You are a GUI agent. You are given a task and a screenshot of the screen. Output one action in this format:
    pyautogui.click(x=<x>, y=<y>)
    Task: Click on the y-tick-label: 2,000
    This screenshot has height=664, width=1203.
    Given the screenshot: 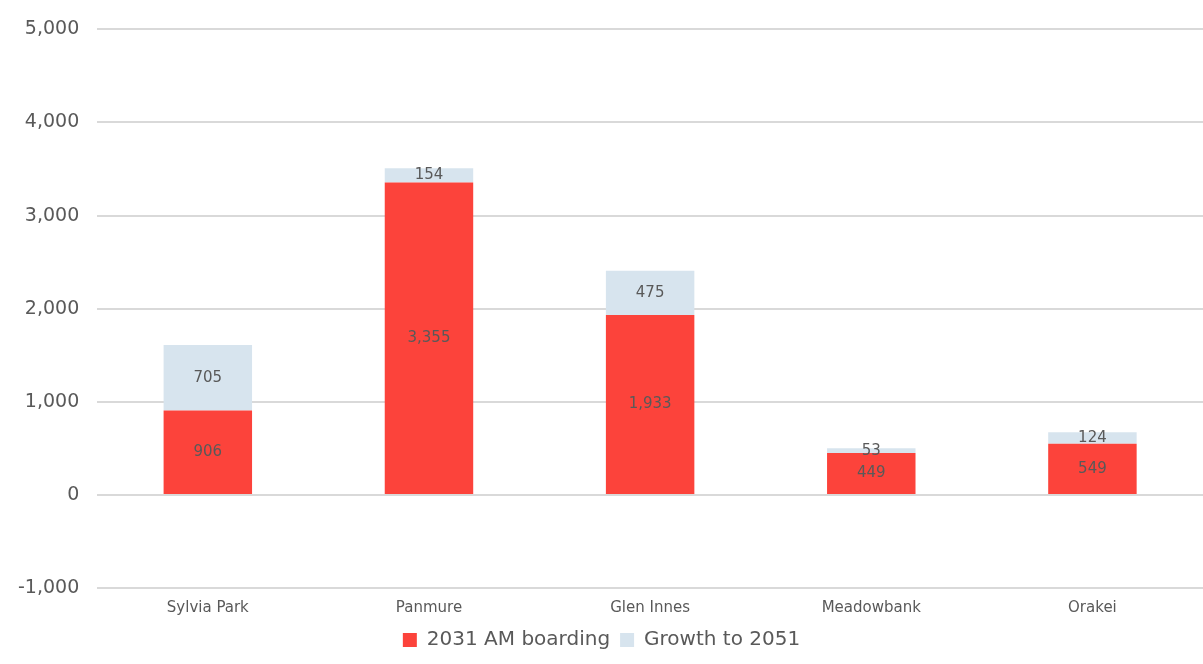 What is the action you would take?
    pyautogui.click(x=52, y=306)
    